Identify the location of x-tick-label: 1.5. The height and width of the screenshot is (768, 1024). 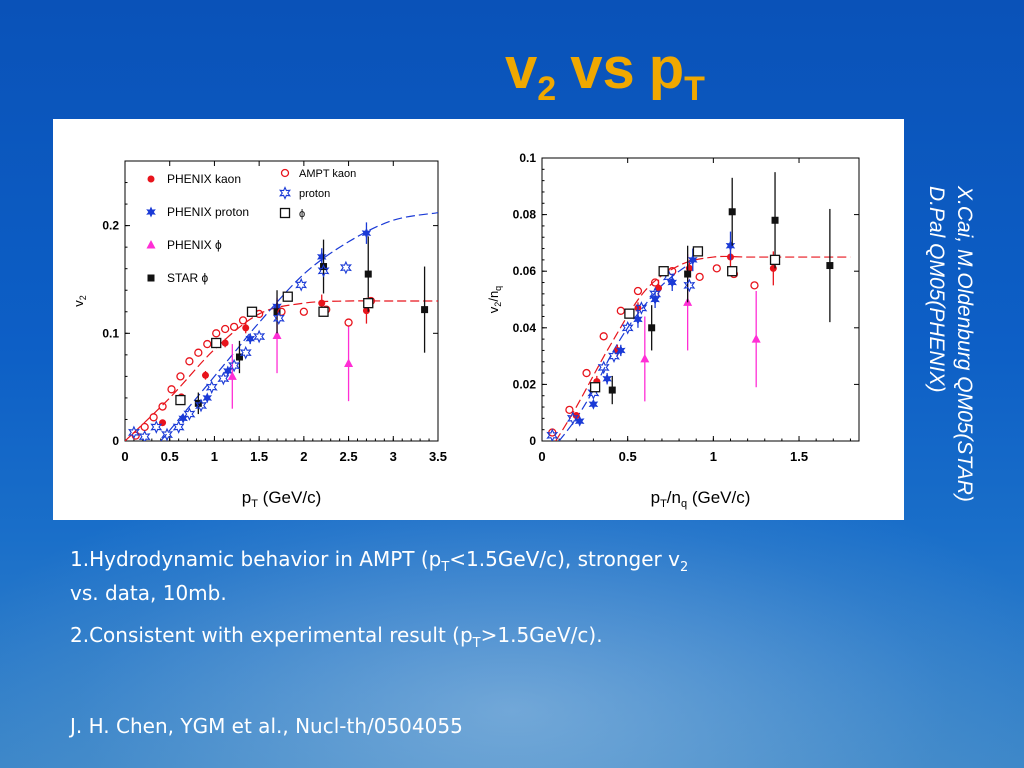
(259, 456).